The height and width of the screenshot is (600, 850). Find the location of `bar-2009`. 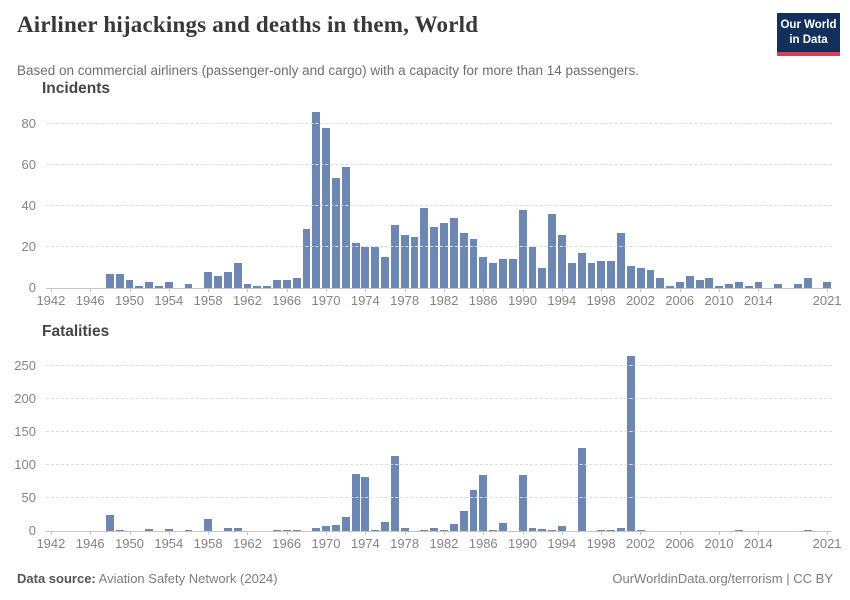

bar-2009 is located at coordinates (709, 282).